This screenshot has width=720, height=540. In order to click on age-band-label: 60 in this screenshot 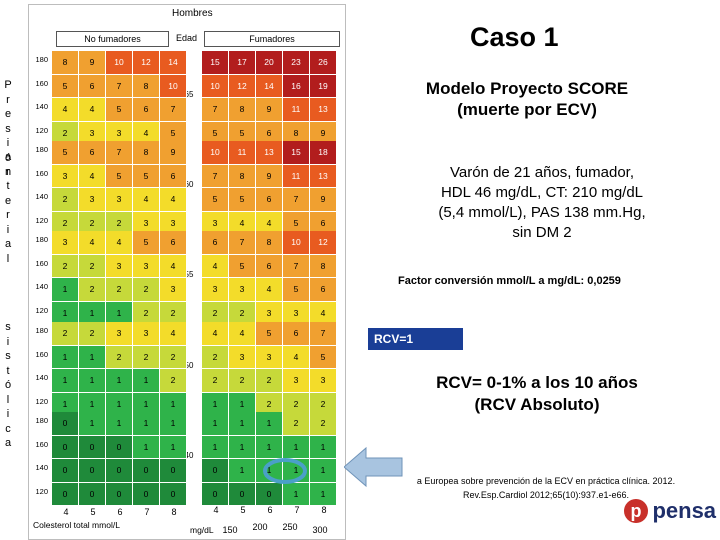, I will do `click(189, 184)`.